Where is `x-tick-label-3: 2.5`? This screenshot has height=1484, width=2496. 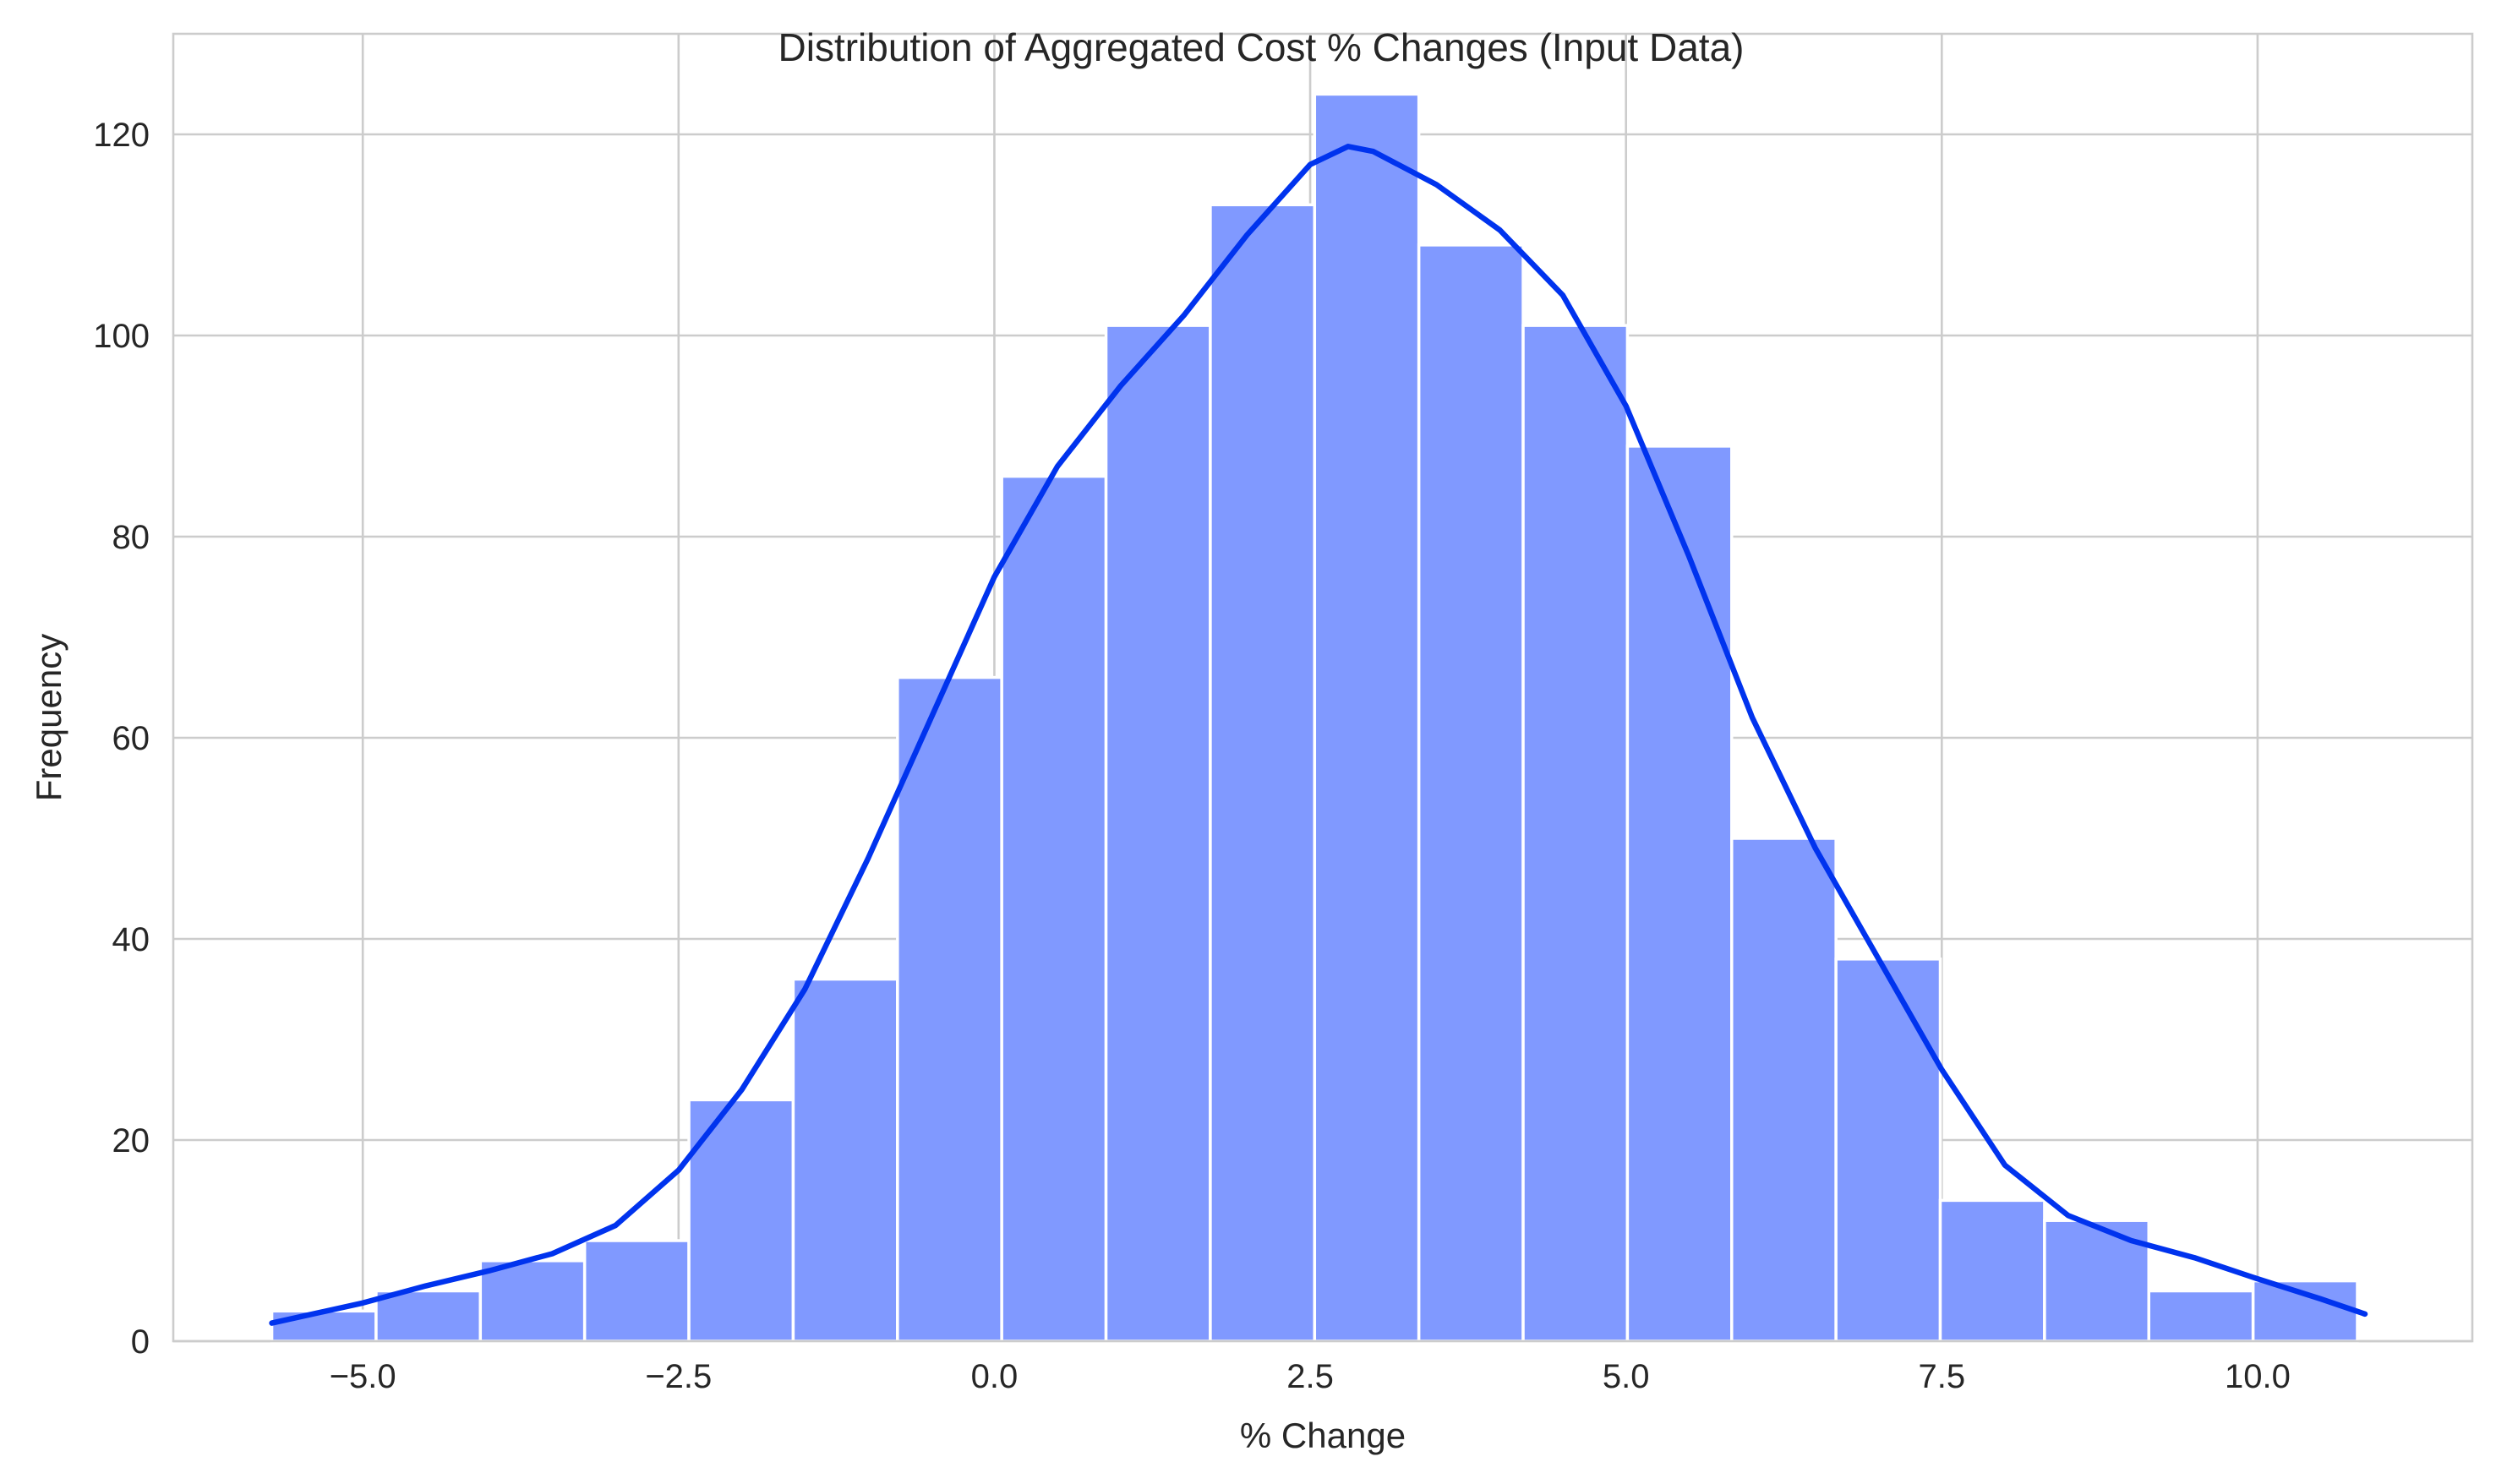 x-tick-label-3: 2.5 is located at coordinates (1310, 1377).